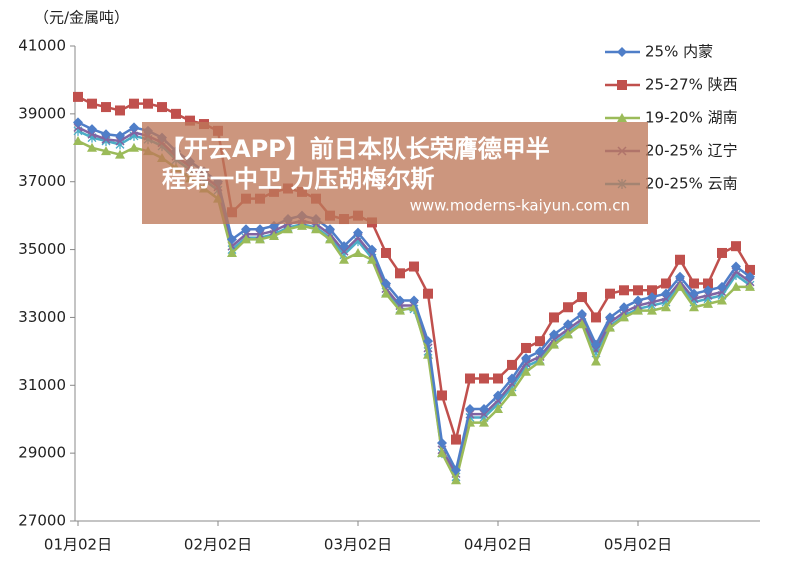 The width and height of the screenshot is (790, 575). What do you see at coordinates (358, 545) in the screenshot?
I see `x-tick-label: 03月02日` at bounding box center [358, 545].